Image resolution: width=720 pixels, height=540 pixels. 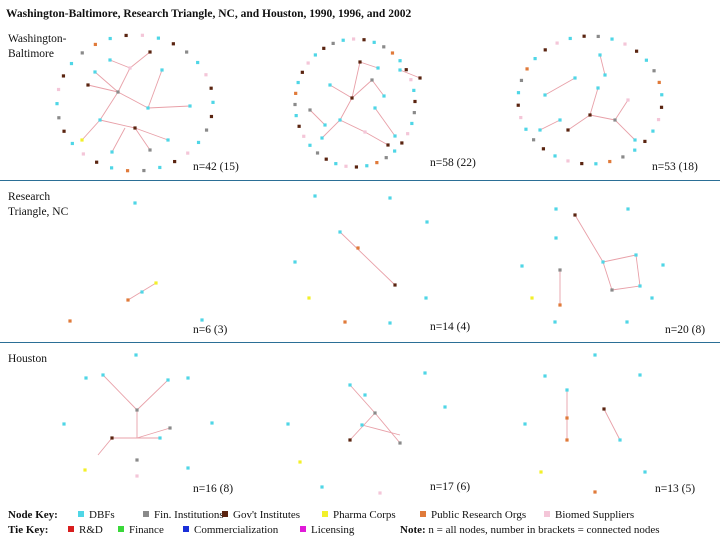 I want to click on panel-count-label: n=20 (8), so click(x=685, y=330).